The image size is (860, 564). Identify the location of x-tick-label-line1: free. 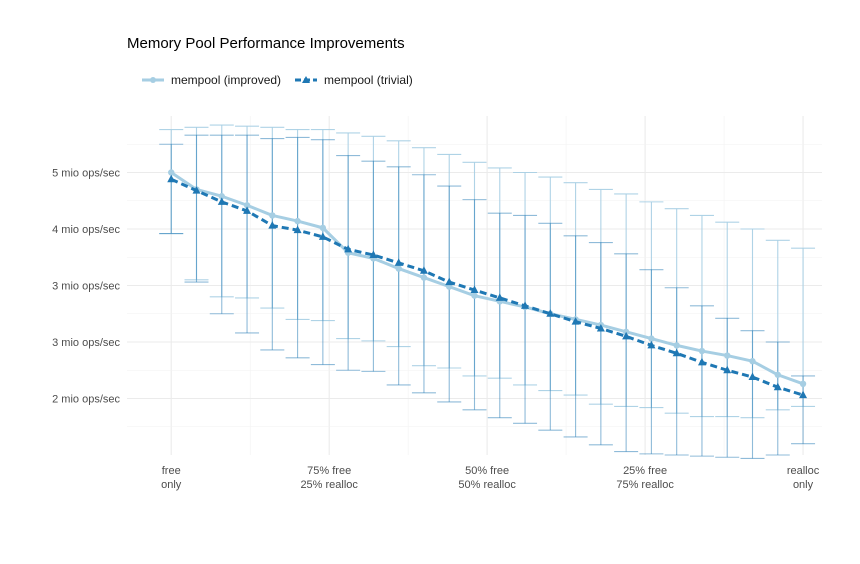
(171, 471).